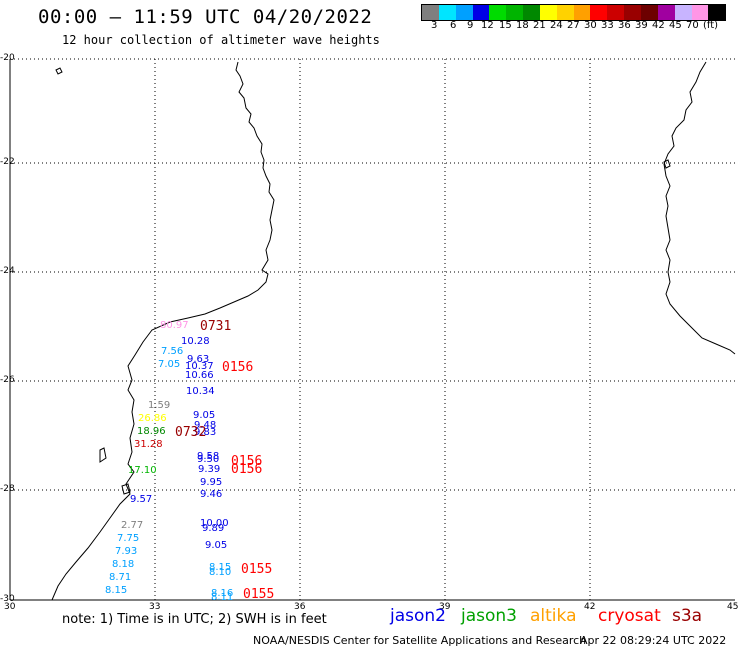  I want to click on legend-label: 18, so click(522, 25).